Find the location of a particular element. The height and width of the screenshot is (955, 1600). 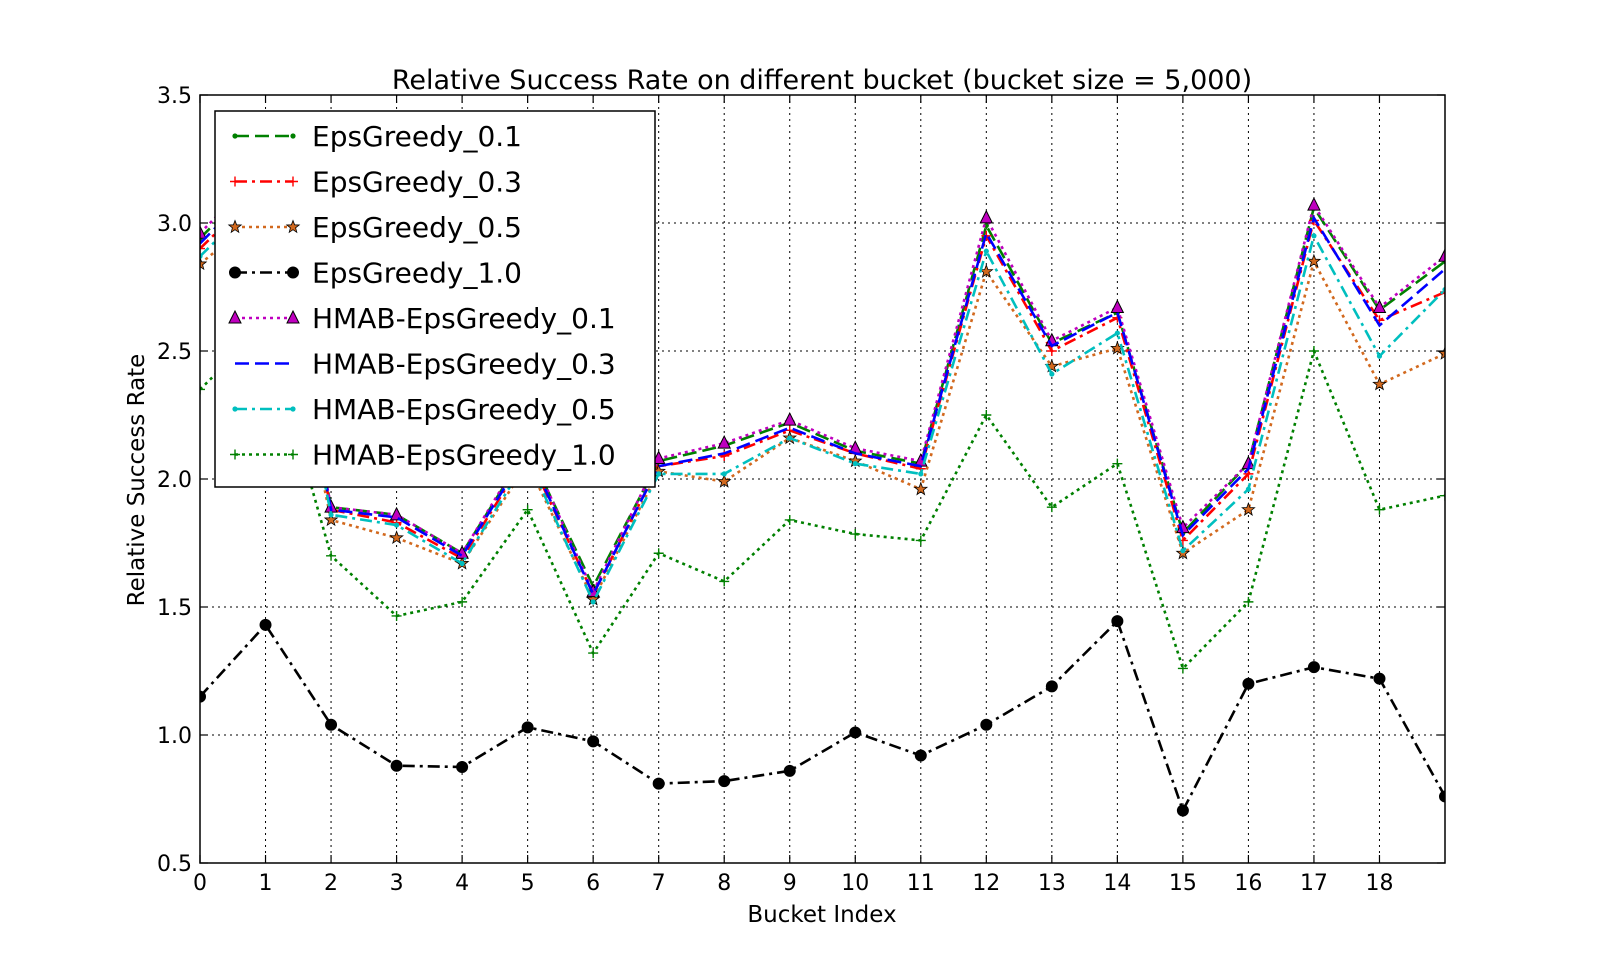

x-axis-label: Bucket Index is located at coordinates (821, 915).